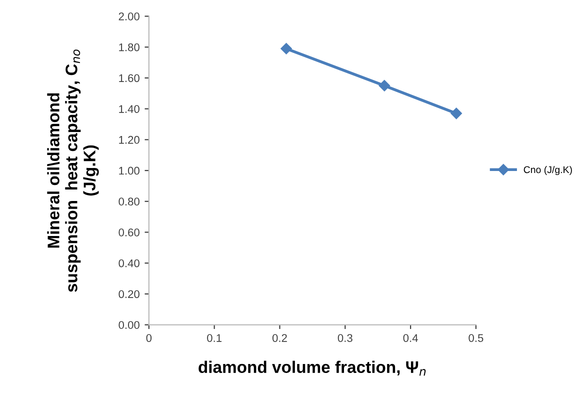 This screenshot has height=406, width=584. Describe the element at coordinates (129, 47) in the screenshot. I see `y-tick-label: 1.80` at that location.